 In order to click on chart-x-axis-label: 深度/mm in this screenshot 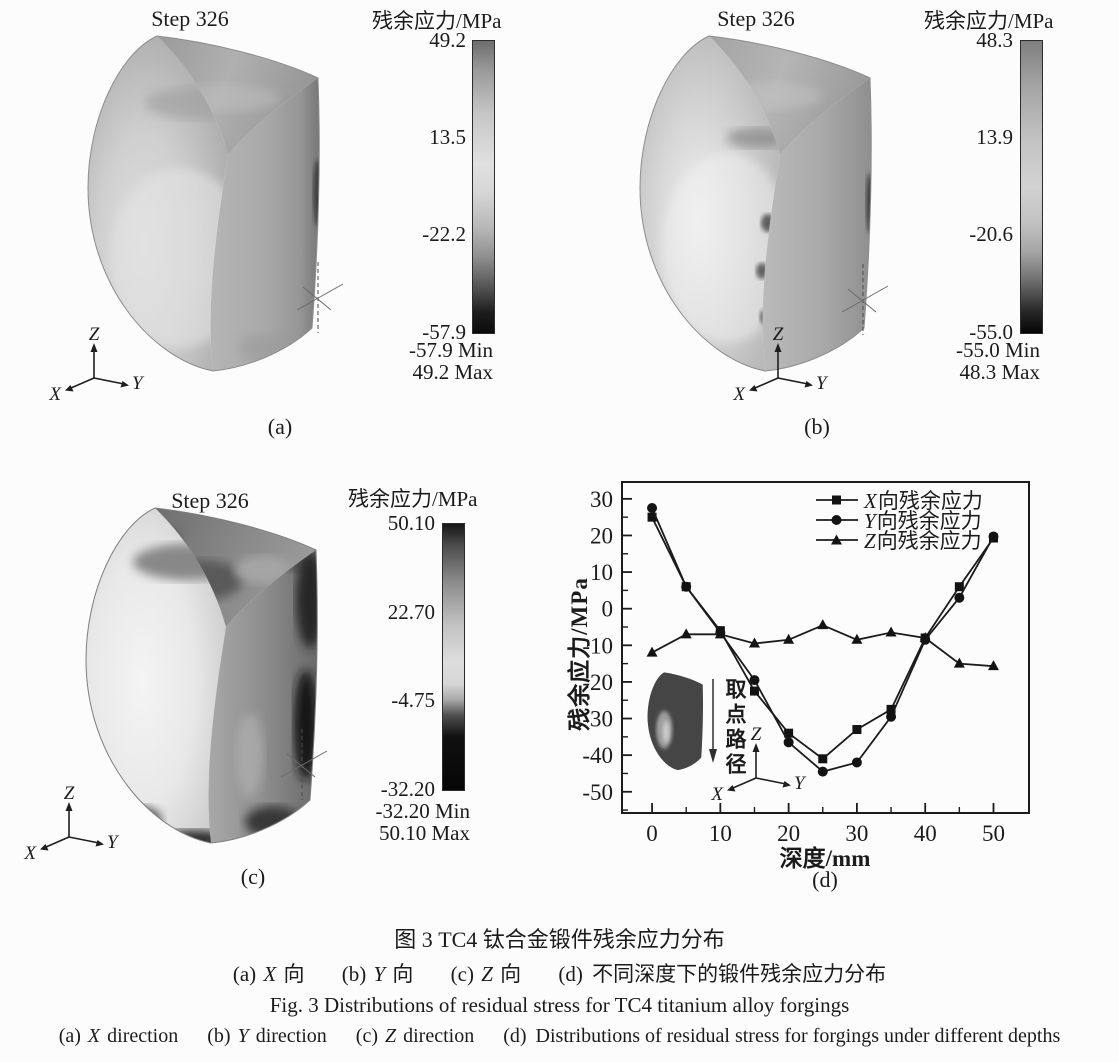, I will do `click(825, 858)`.